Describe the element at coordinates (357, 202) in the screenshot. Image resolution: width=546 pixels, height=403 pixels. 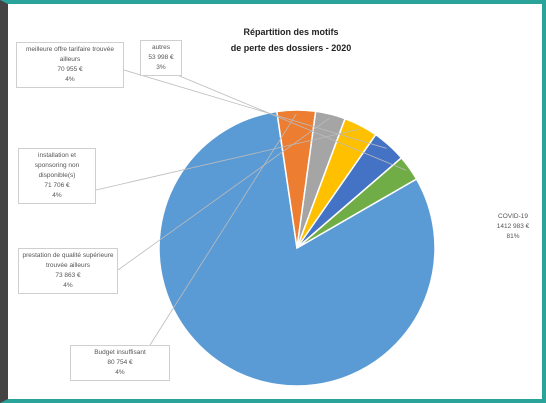
I see `slice-others` at that location.